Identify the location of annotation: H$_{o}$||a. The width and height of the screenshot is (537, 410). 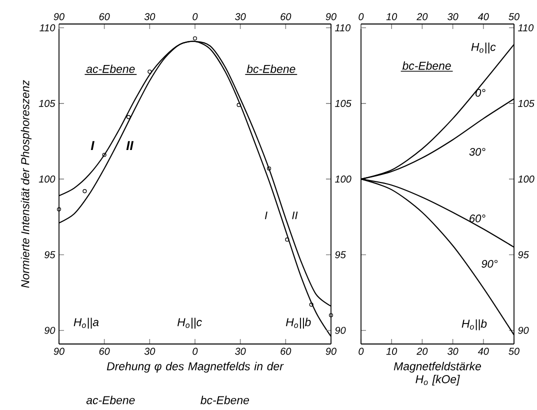
(86, 323).